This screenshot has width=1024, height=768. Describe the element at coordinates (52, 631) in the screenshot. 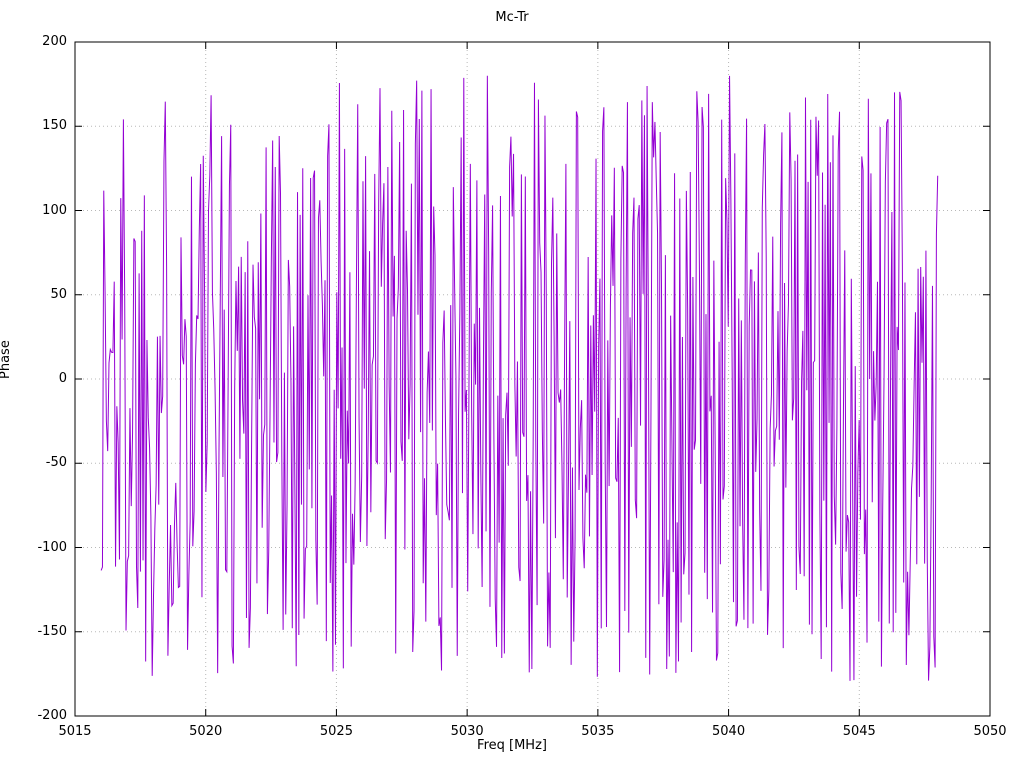

I see `y-tick-label: -150` at that location.